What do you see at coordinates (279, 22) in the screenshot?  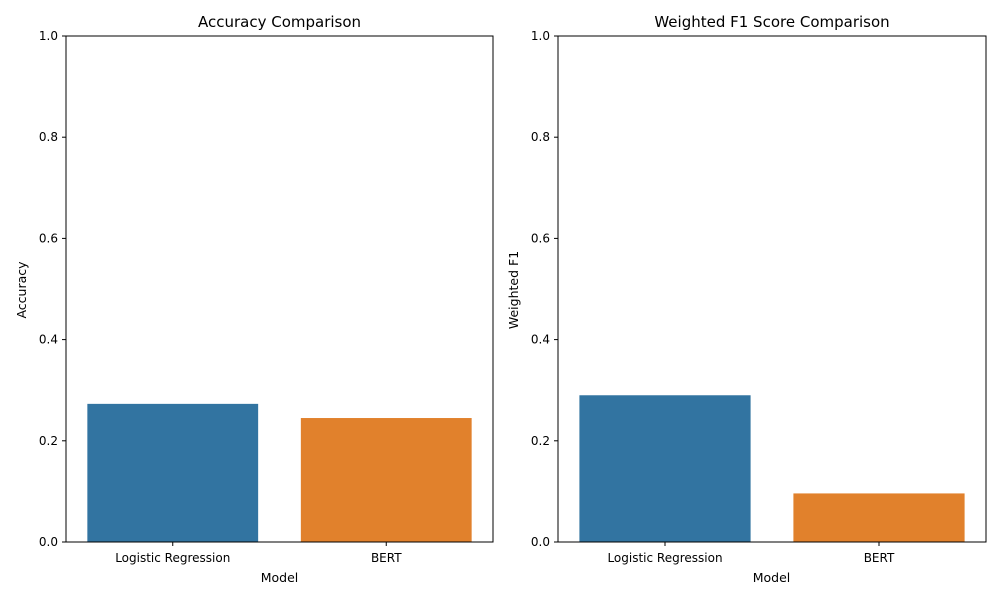 I see `chart-title: Accuracy Comparison` at bounding box center [279, 22].